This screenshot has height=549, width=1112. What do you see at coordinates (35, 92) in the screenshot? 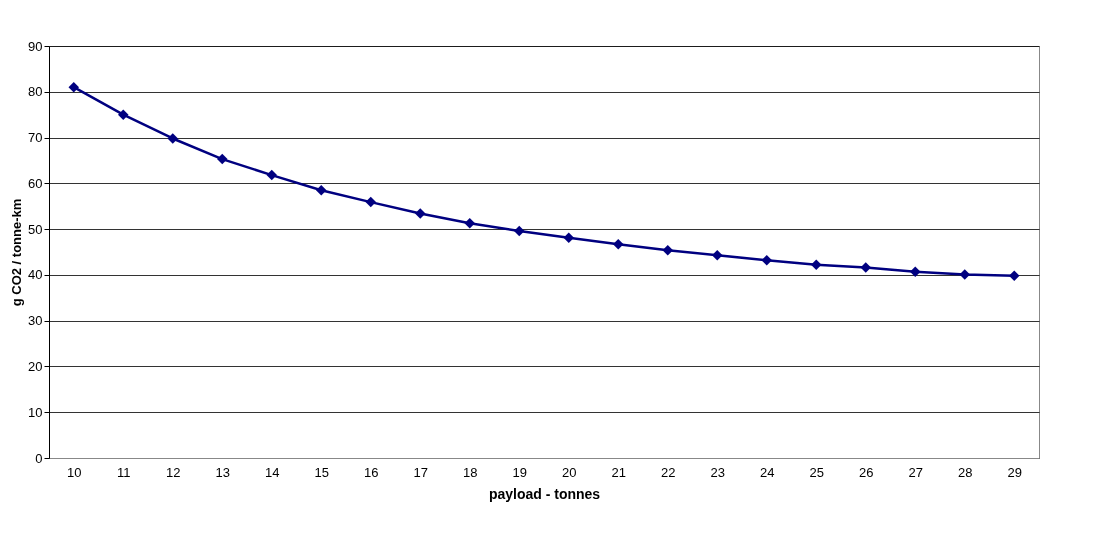
I see `y-tick-label: 80` at bounding box center [35, 92].